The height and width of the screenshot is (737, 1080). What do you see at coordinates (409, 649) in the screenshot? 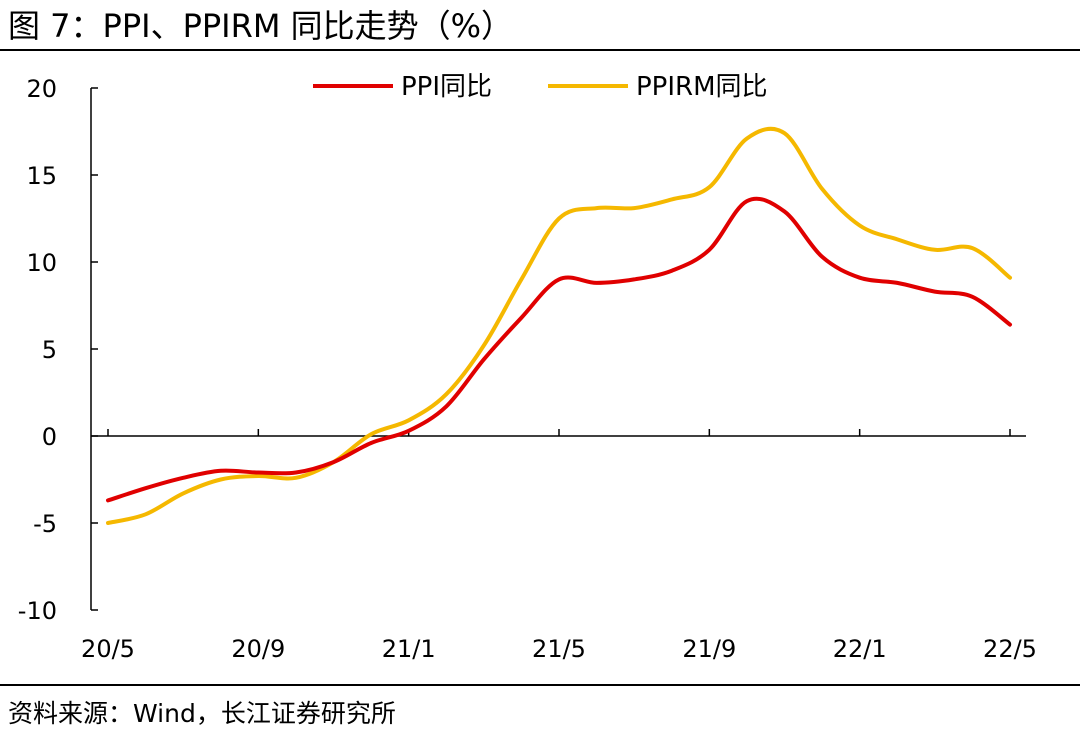
I see `x-tick-label: 21/1` at bounding box center [409, 649].